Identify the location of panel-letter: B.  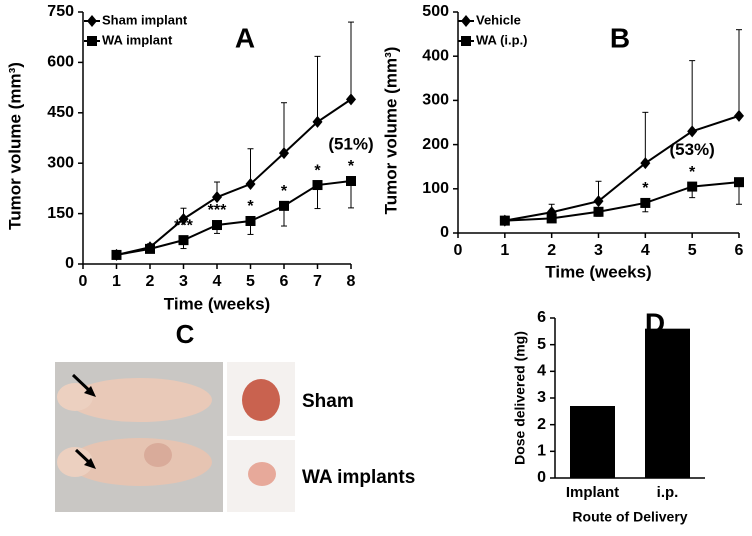
(620, 37).